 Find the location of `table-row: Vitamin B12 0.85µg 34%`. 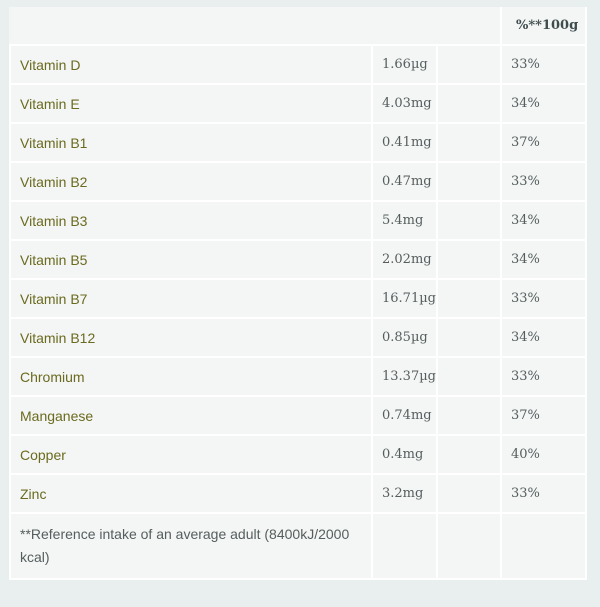

table-row: Vitamin B12 0.85µg 34% is located at coordinates (298, 337).